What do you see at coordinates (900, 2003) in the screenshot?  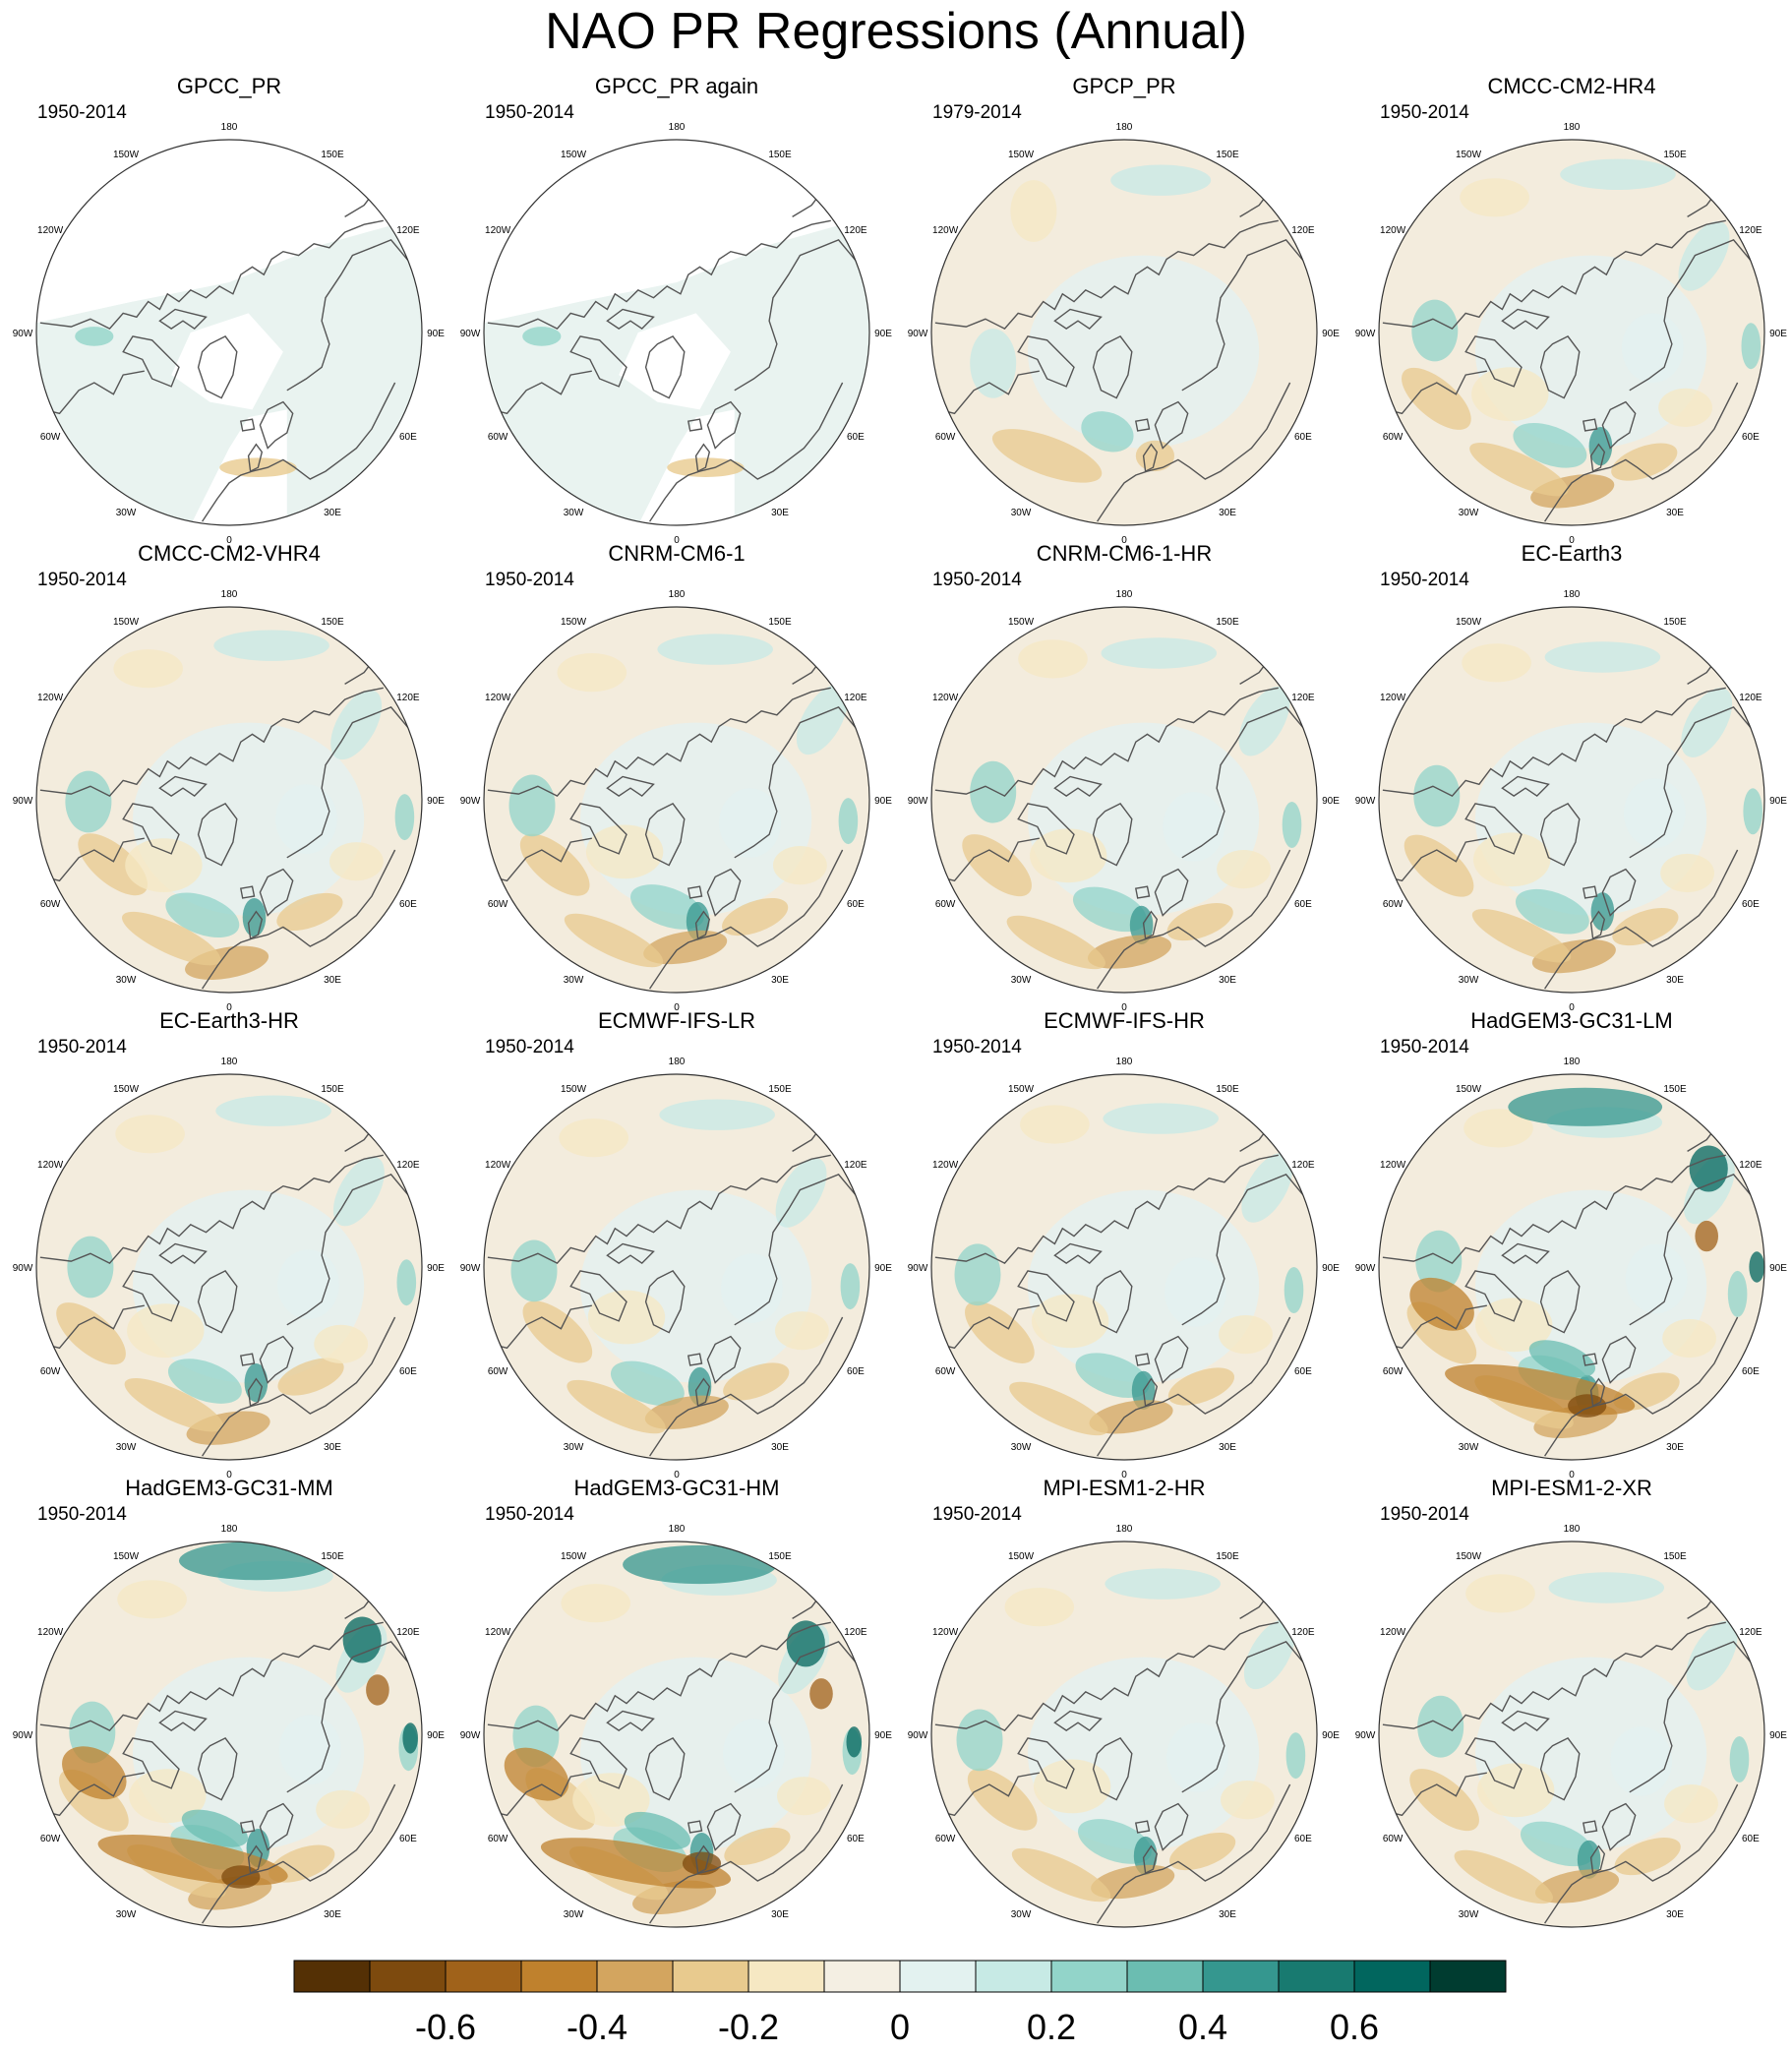 I see `colorbar-graphic: -0.6 -0.4 -0.2 0 0.2 0.4 0.6` at bounding box center [900, 2003].